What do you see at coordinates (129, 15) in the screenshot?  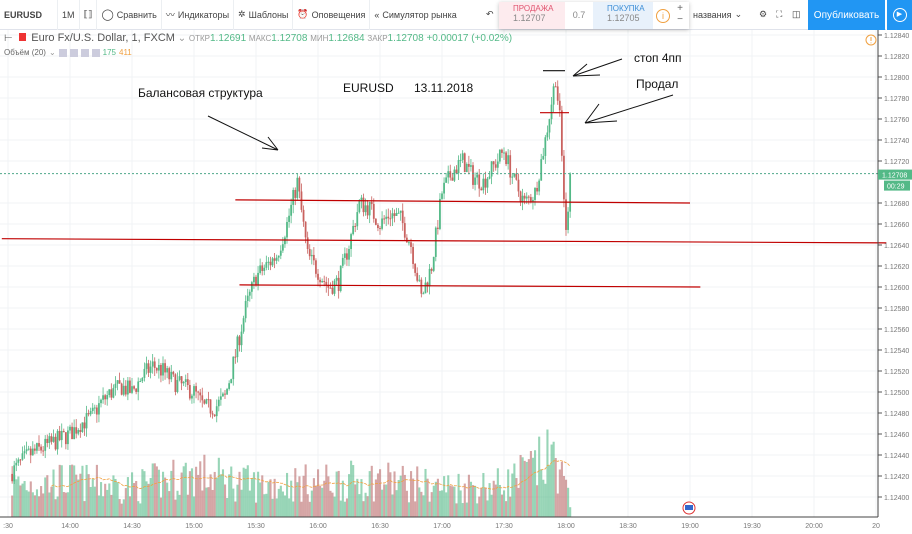 I see `compare-button: ◯ Сравнить` at bounding box center [129, 15].